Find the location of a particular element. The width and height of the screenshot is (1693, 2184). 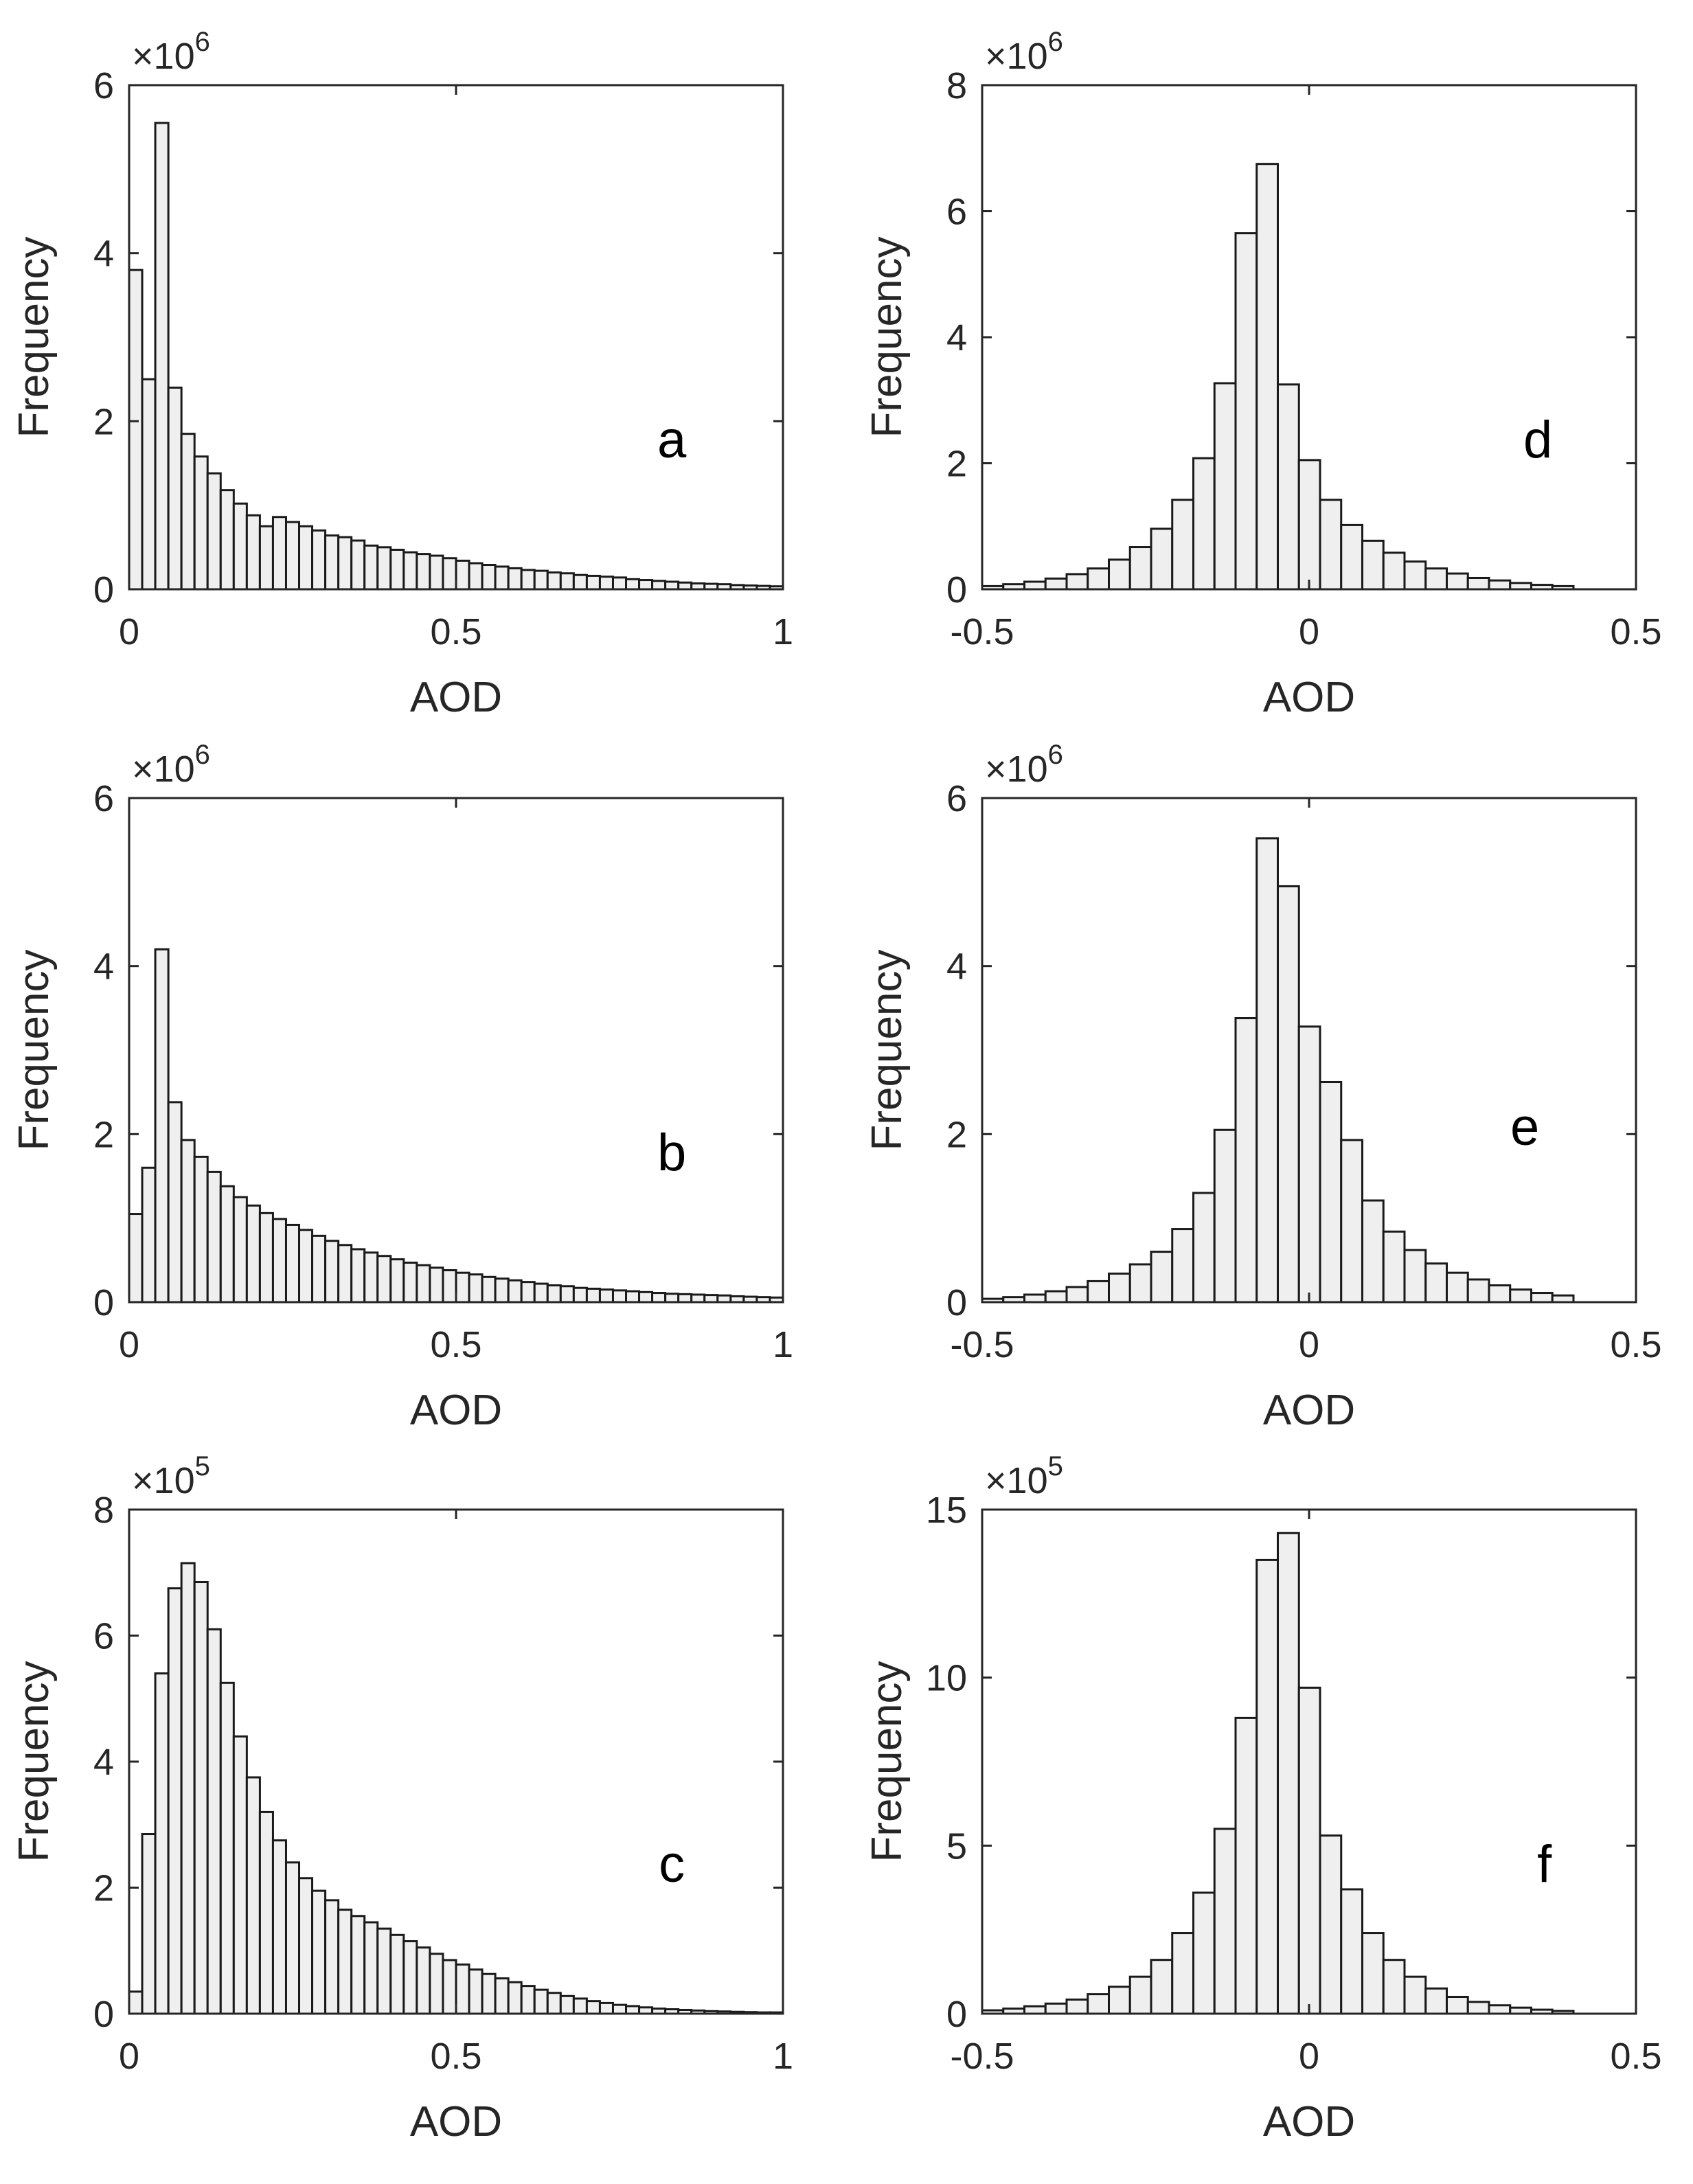

y-tick-label: 5 is located at coordinates (956, 1846).